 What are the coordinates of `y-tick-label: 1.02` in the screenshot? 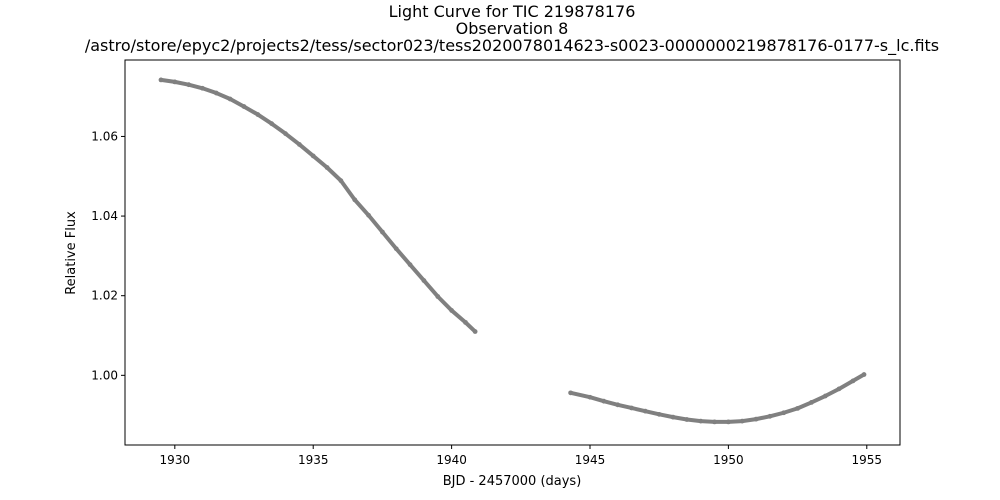 It's located at (104, 296).